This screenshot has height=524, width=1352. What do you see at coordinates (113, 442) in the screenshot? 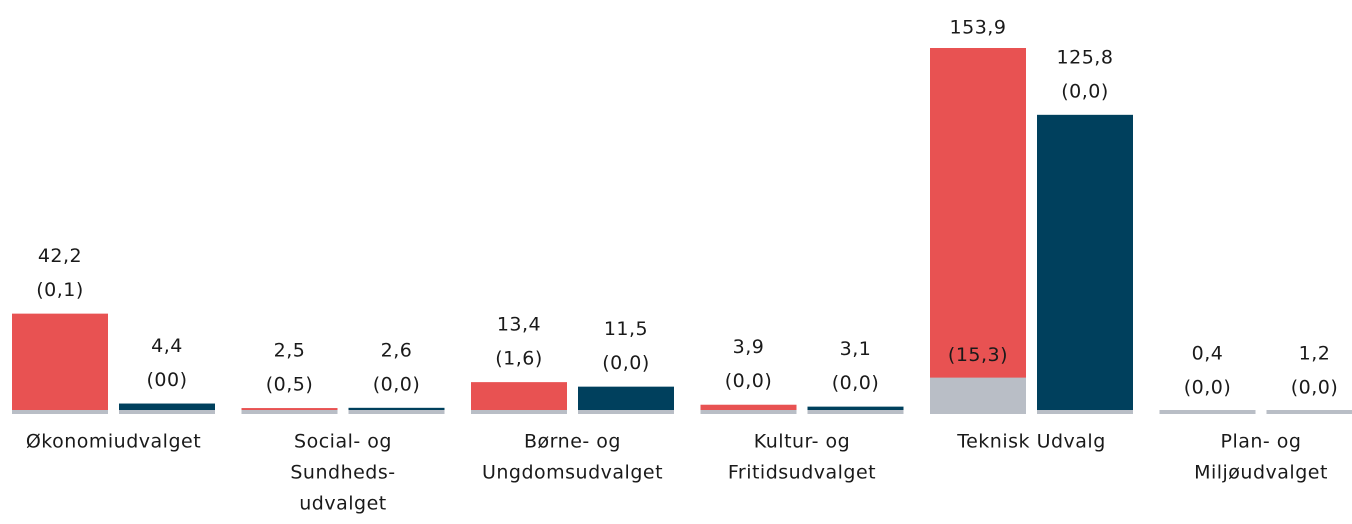
I see `category-label: Økonomiudvalget` at bounding box center [113, 442].